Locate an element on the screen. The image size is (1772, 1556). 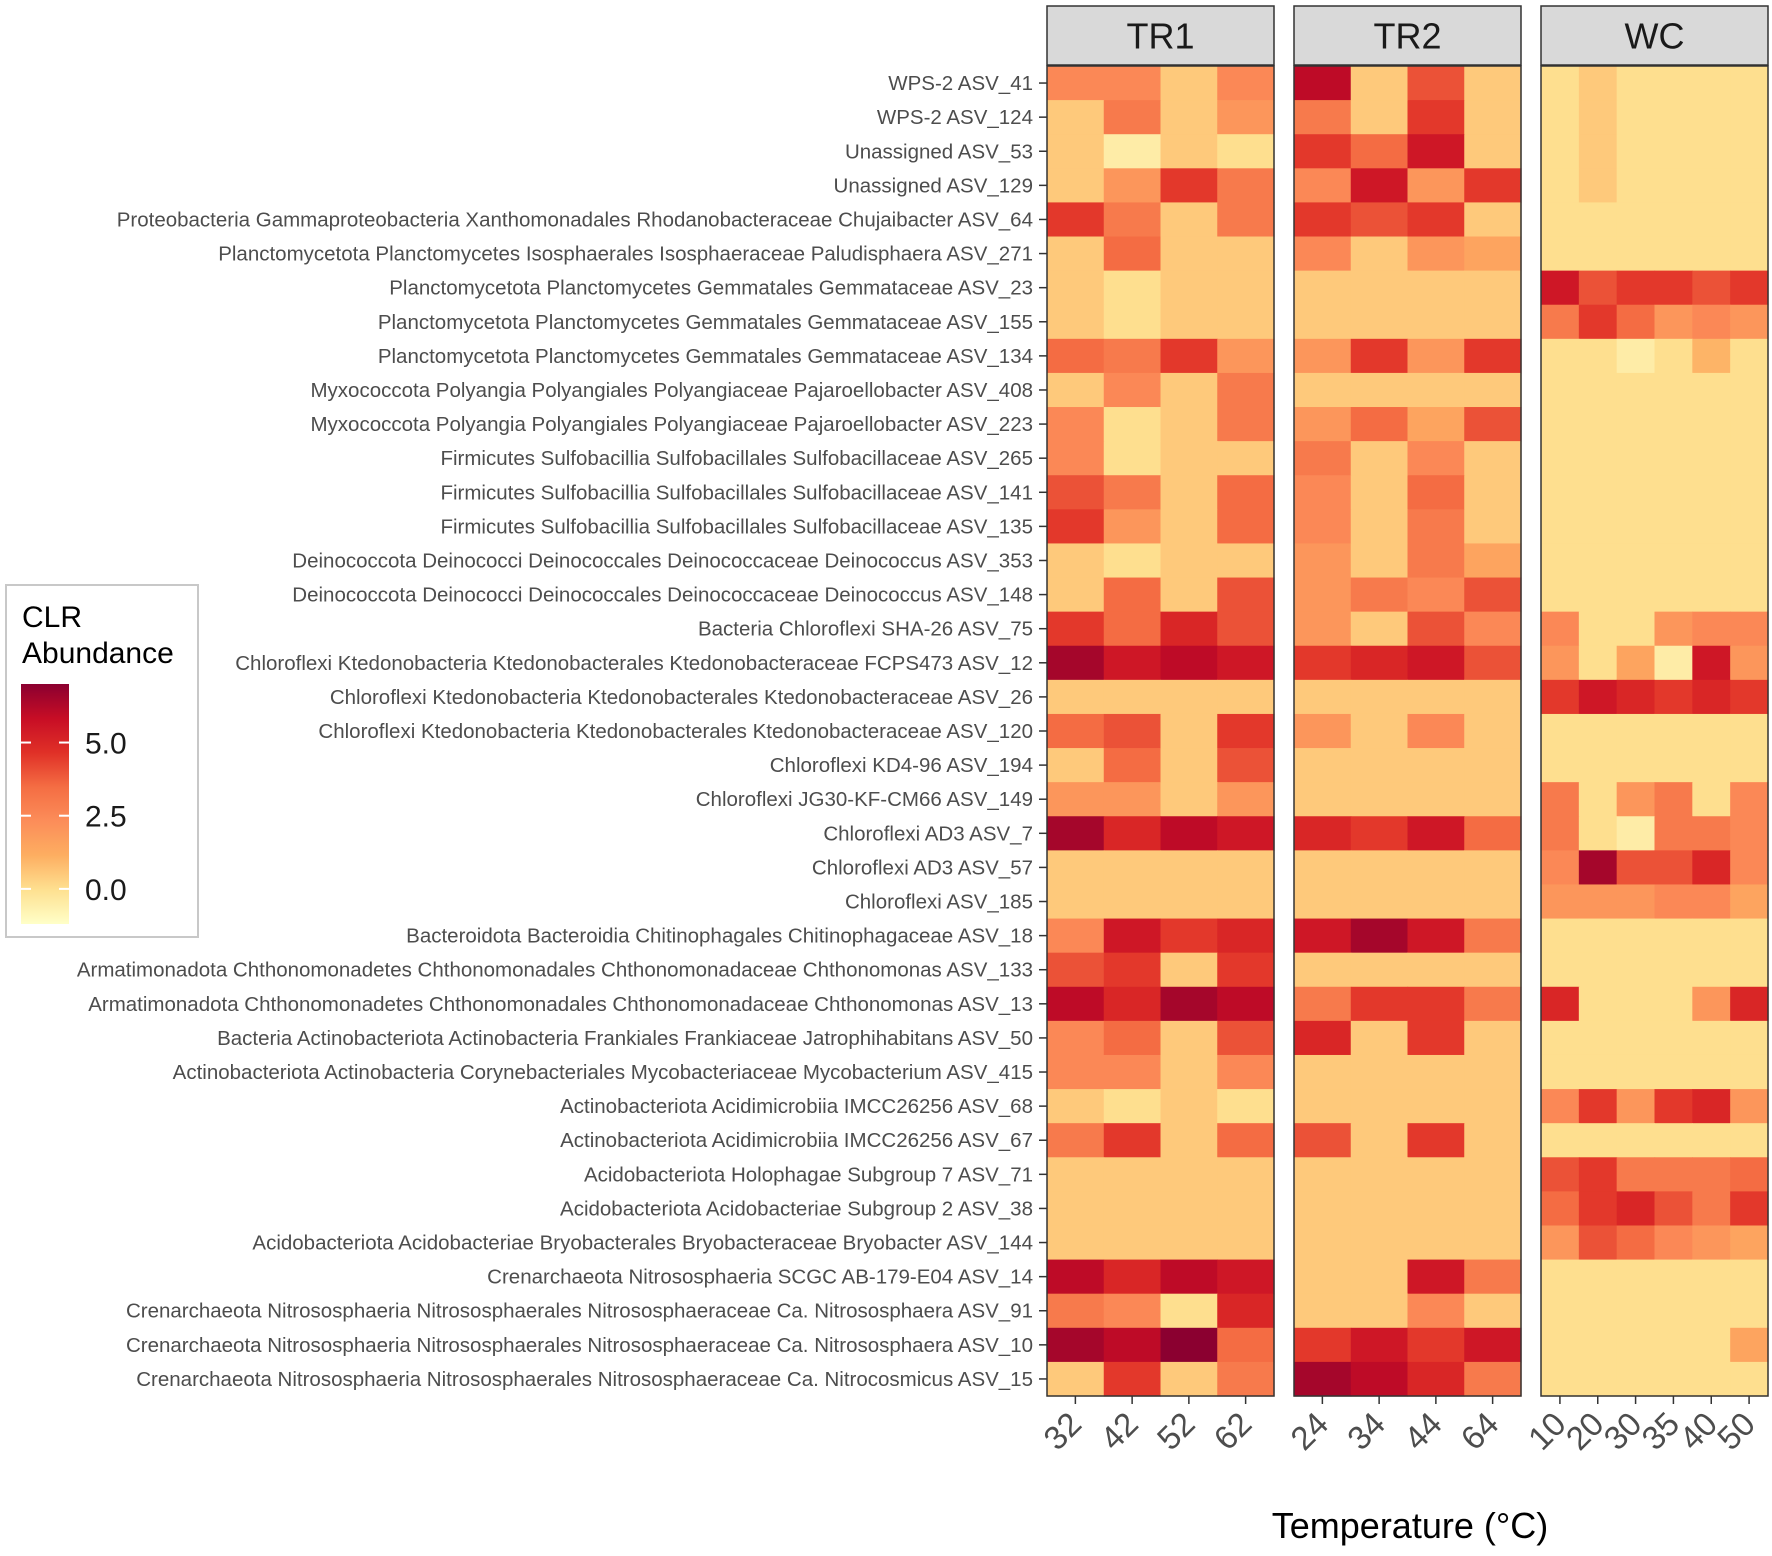
row-label: Chloroflexi AD3 ASV_7 is located at coordinates (928, 833).